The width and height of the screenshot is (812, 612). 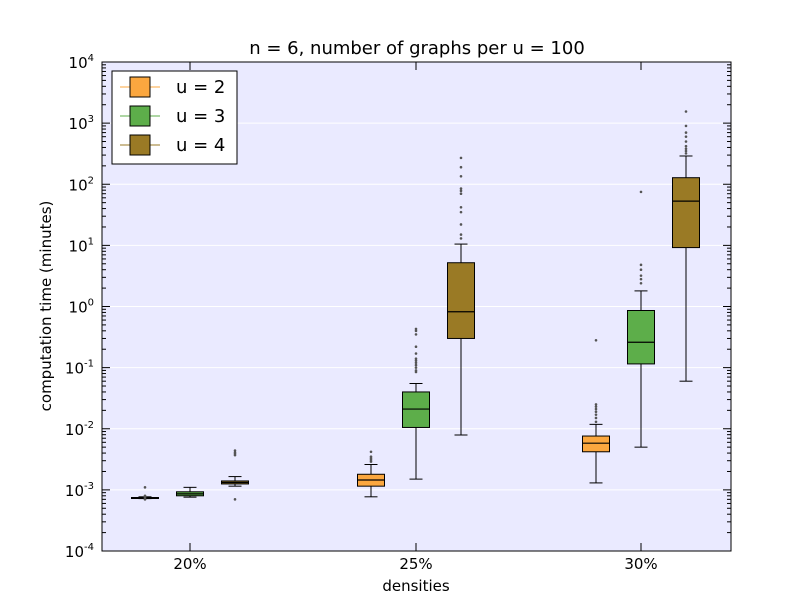 I want to click on y-tick-label: 10⁻⁴, so click(x=79, y=551).